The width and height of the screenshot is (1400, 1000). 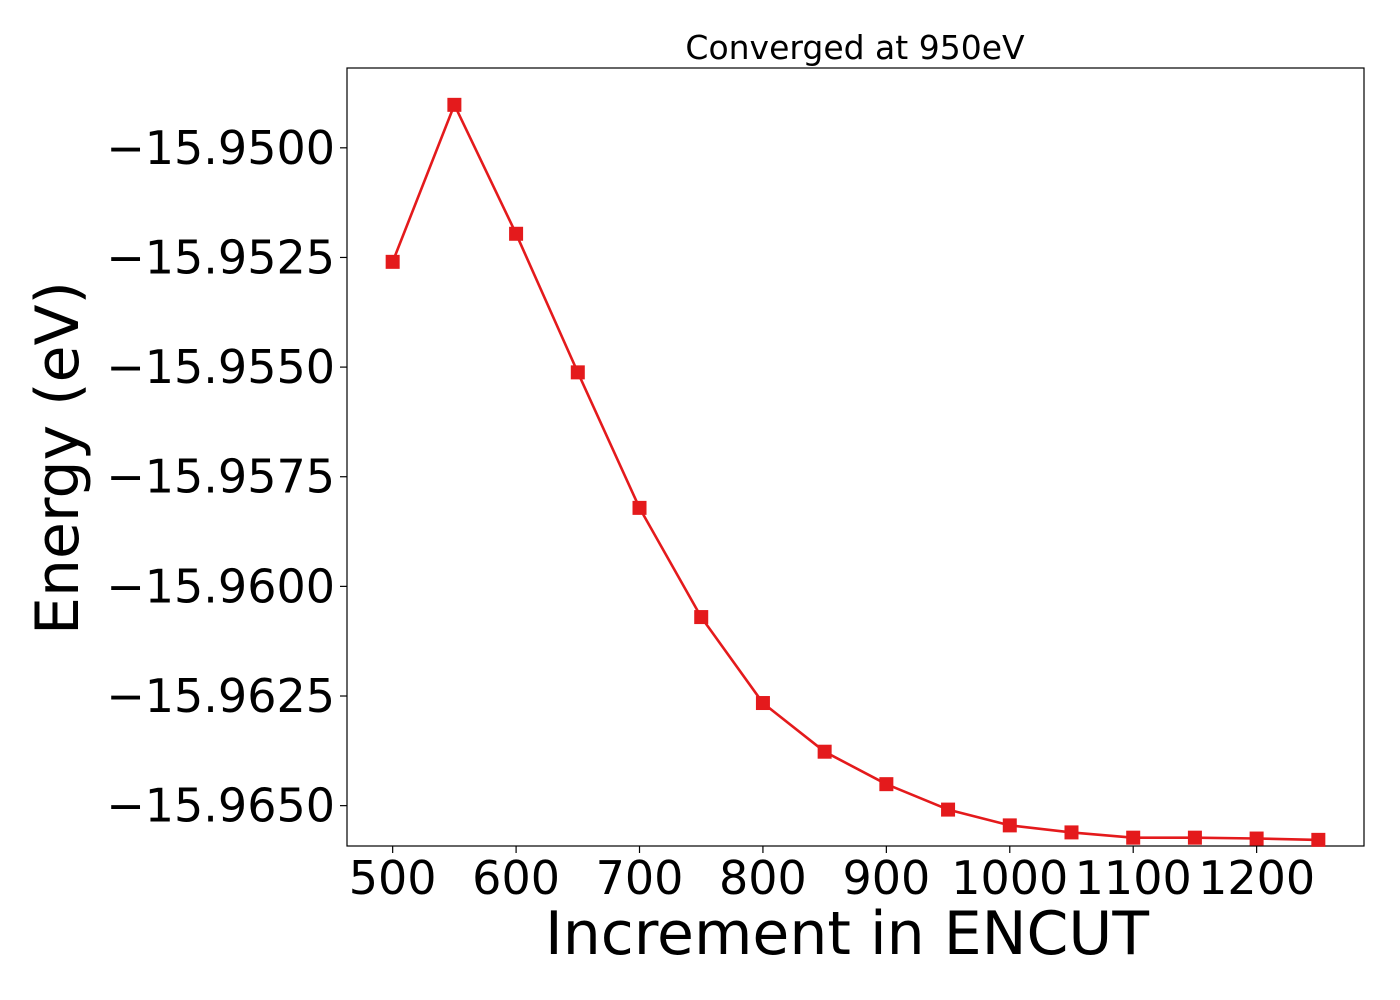 What do you see at coordinates (220, 367) in the screenshot?
I see `y-tick-label: −15.9550` at bounding box center [220, 367].